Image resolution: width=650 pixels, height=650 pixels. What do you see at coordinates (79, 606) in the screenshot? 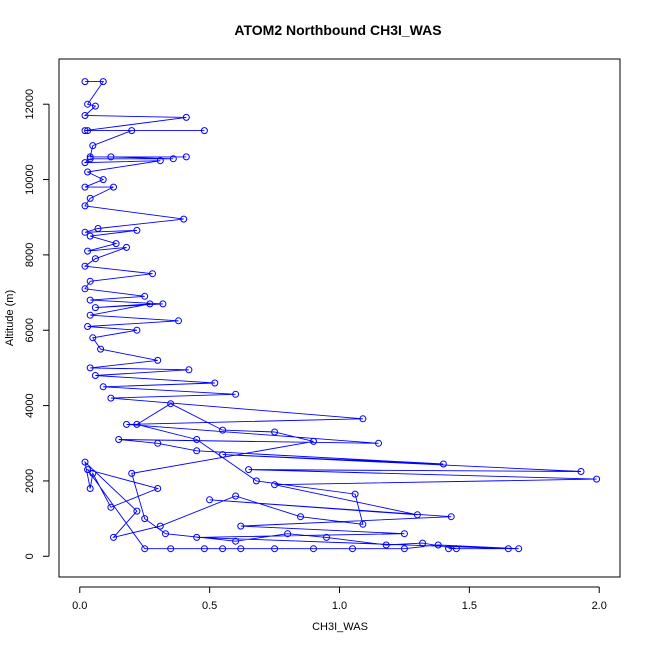
I see `x-tick-label: 0.0` at bounding box center [79, 606].